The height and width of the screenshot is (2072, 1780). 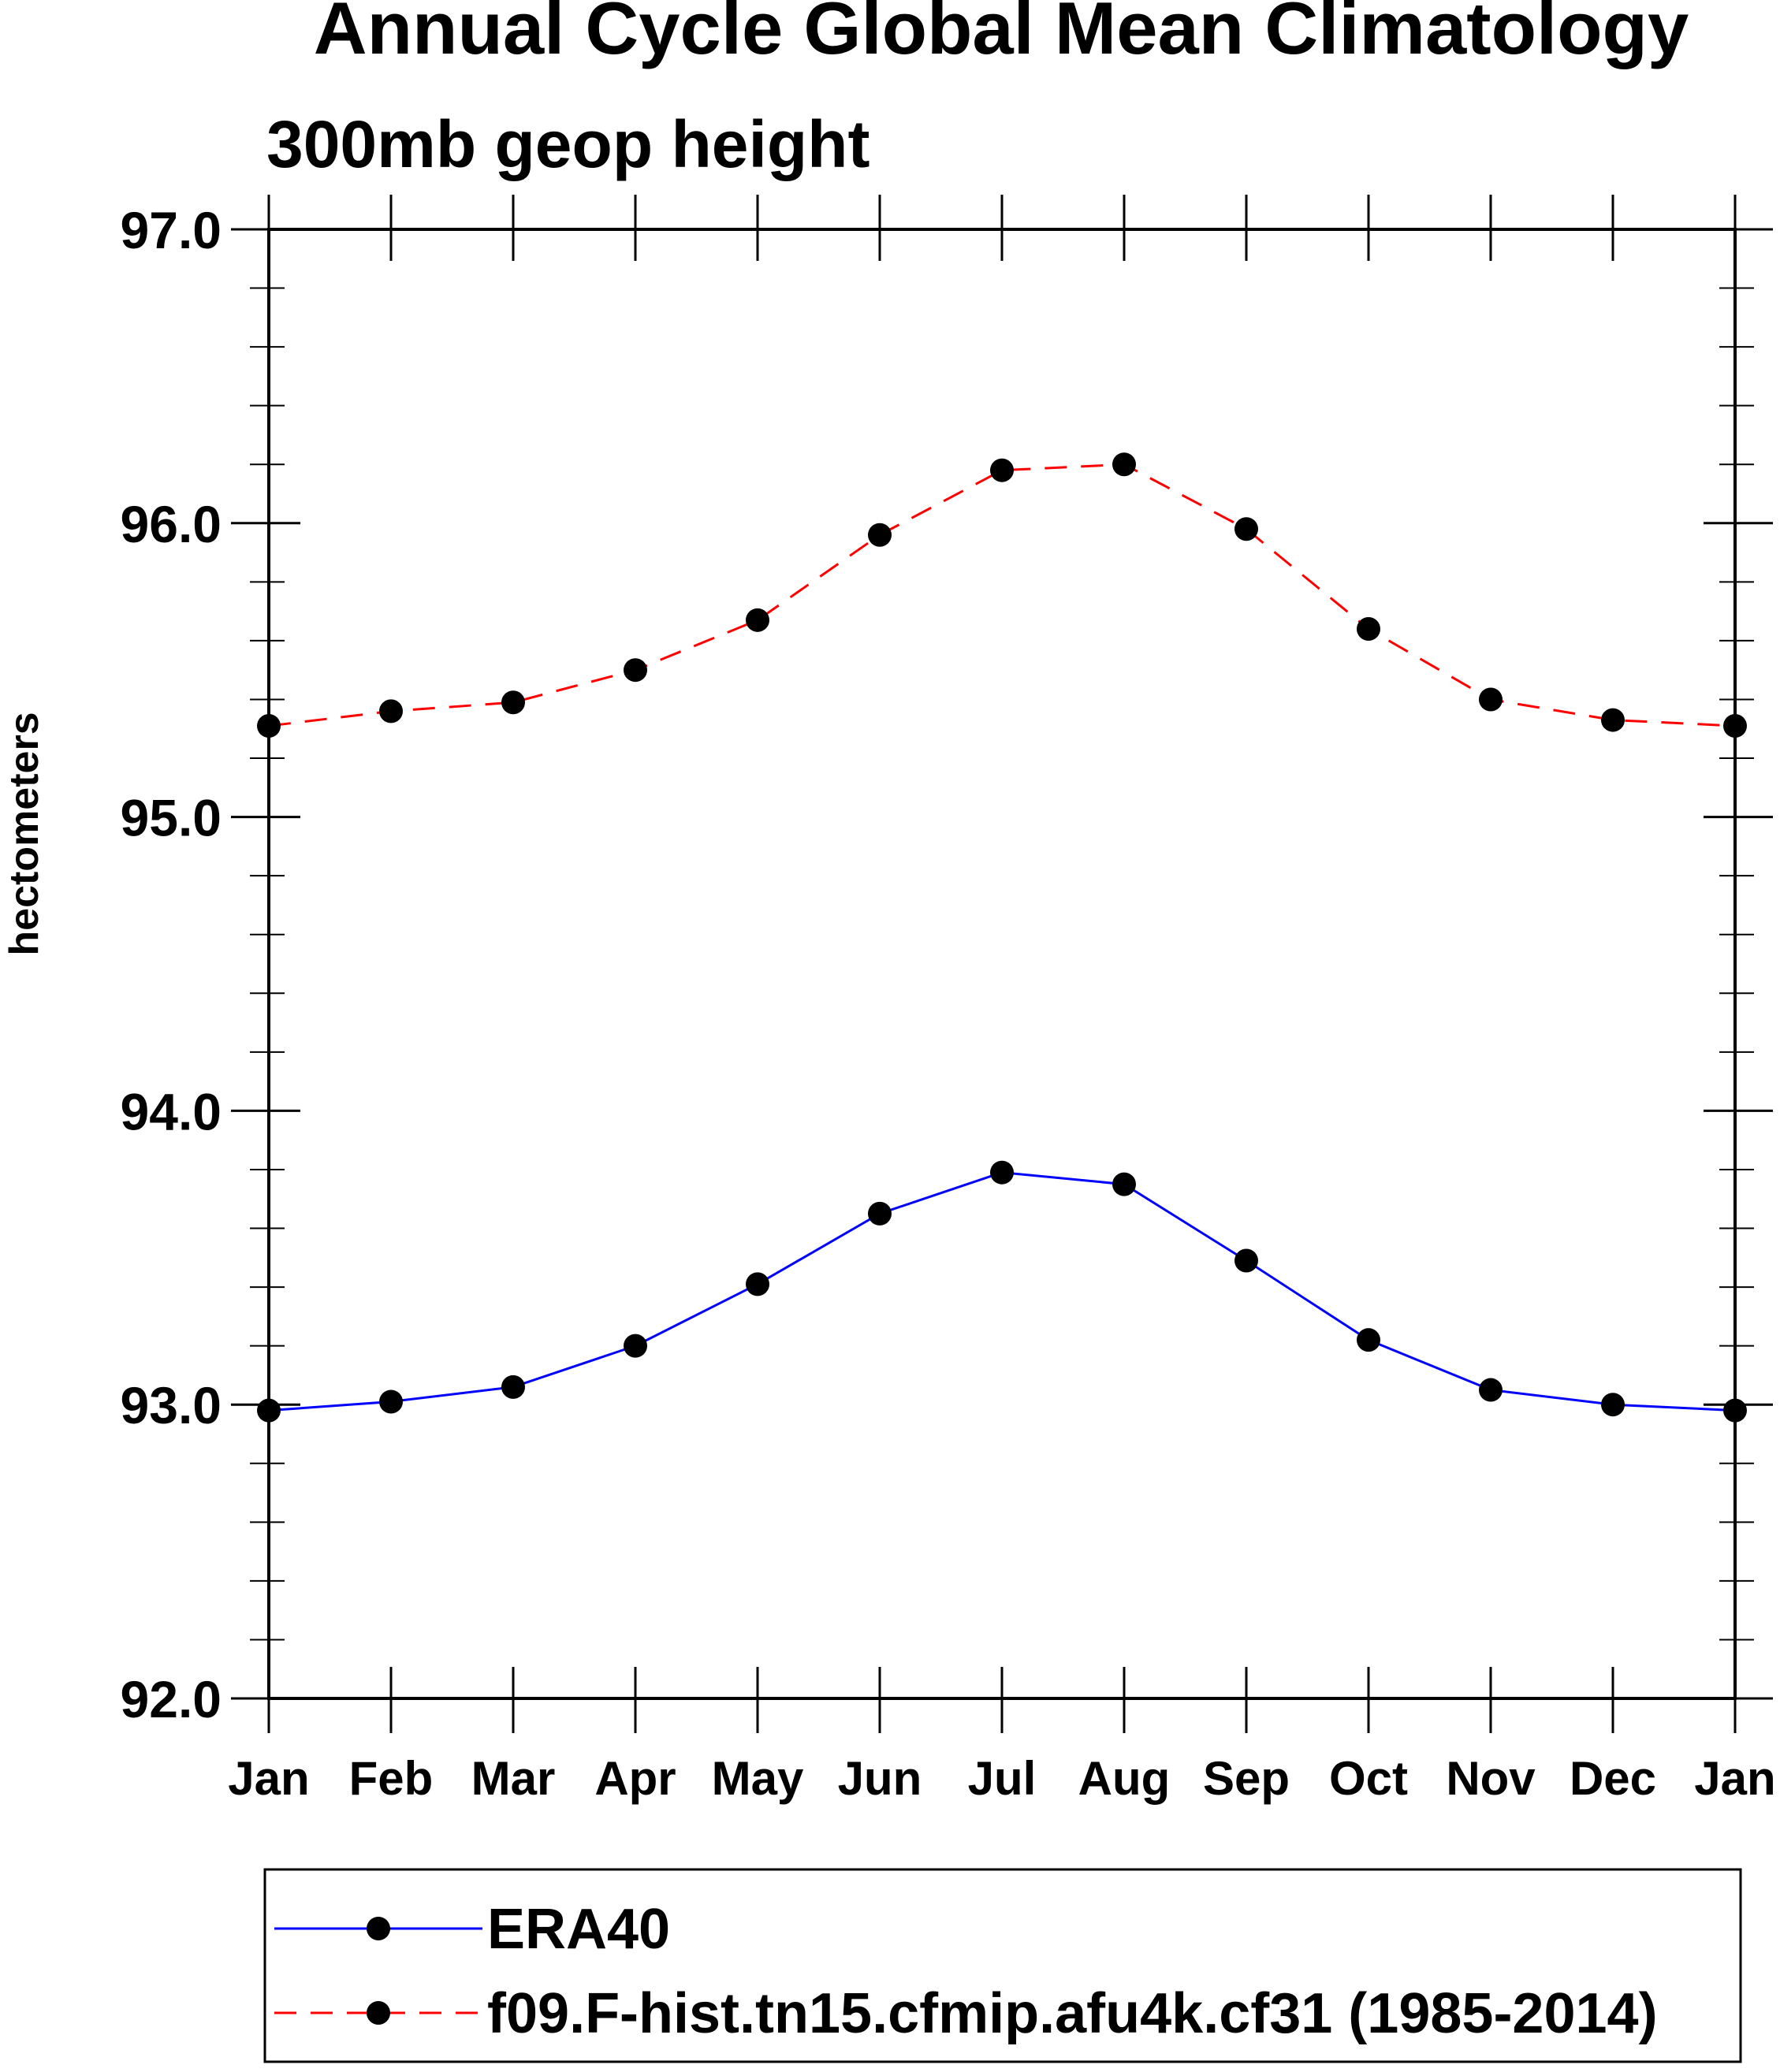 I want to click on x-tick-label: Nov, so click(x=1491, y=1779).